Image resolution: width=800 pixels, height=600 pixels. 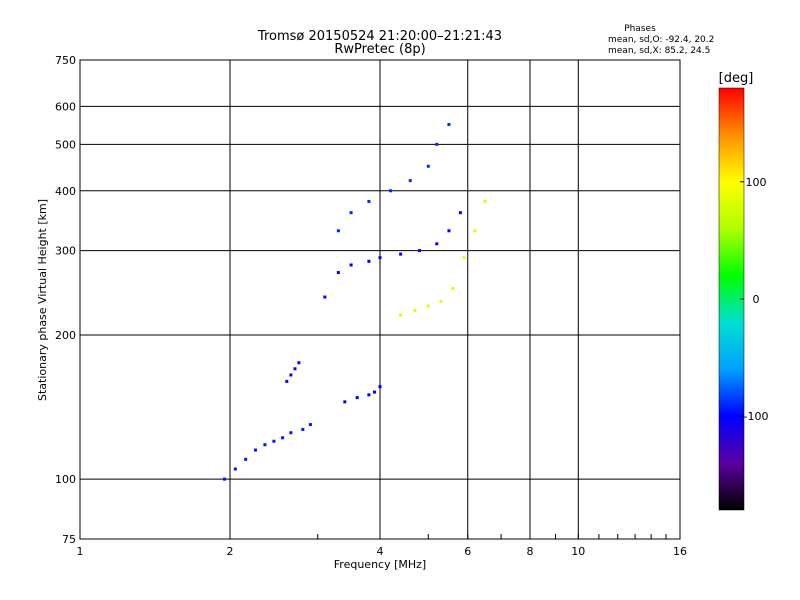 I want to click on y-tick-label: 750, so click(x=65, y=60).